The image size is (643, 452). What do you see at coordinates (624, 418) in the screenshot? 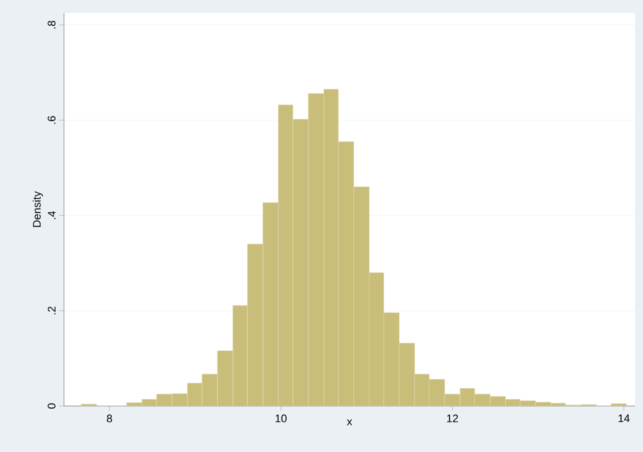
I see `x-tick-label: 14` at bounding box center [624, 418].